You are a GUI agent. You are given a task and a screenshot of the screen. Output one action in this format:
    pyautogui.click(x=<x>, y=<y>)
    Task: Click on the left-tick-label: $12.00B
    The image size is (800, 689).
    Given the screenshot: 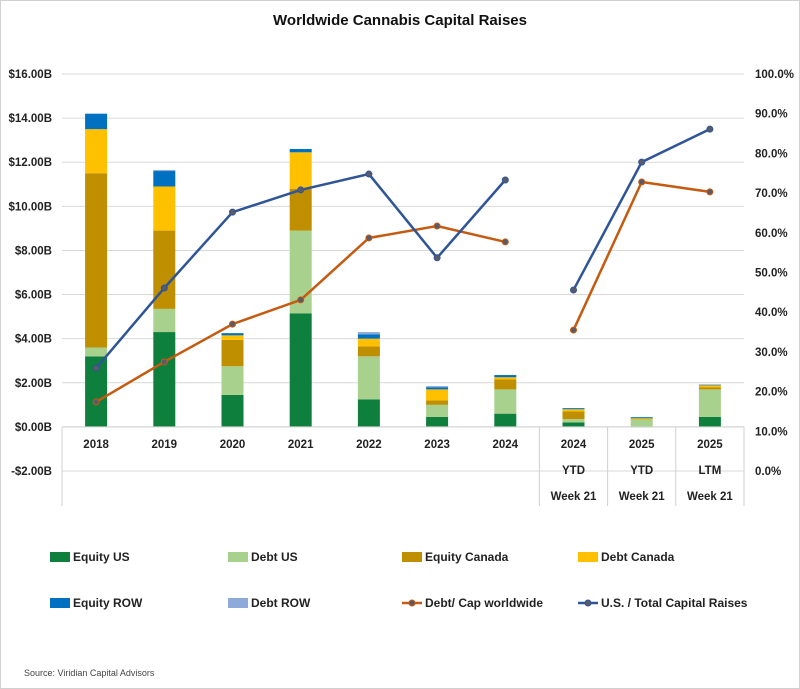 What is the action you would take?
    pyautogui.click(x=30, y=163)
    